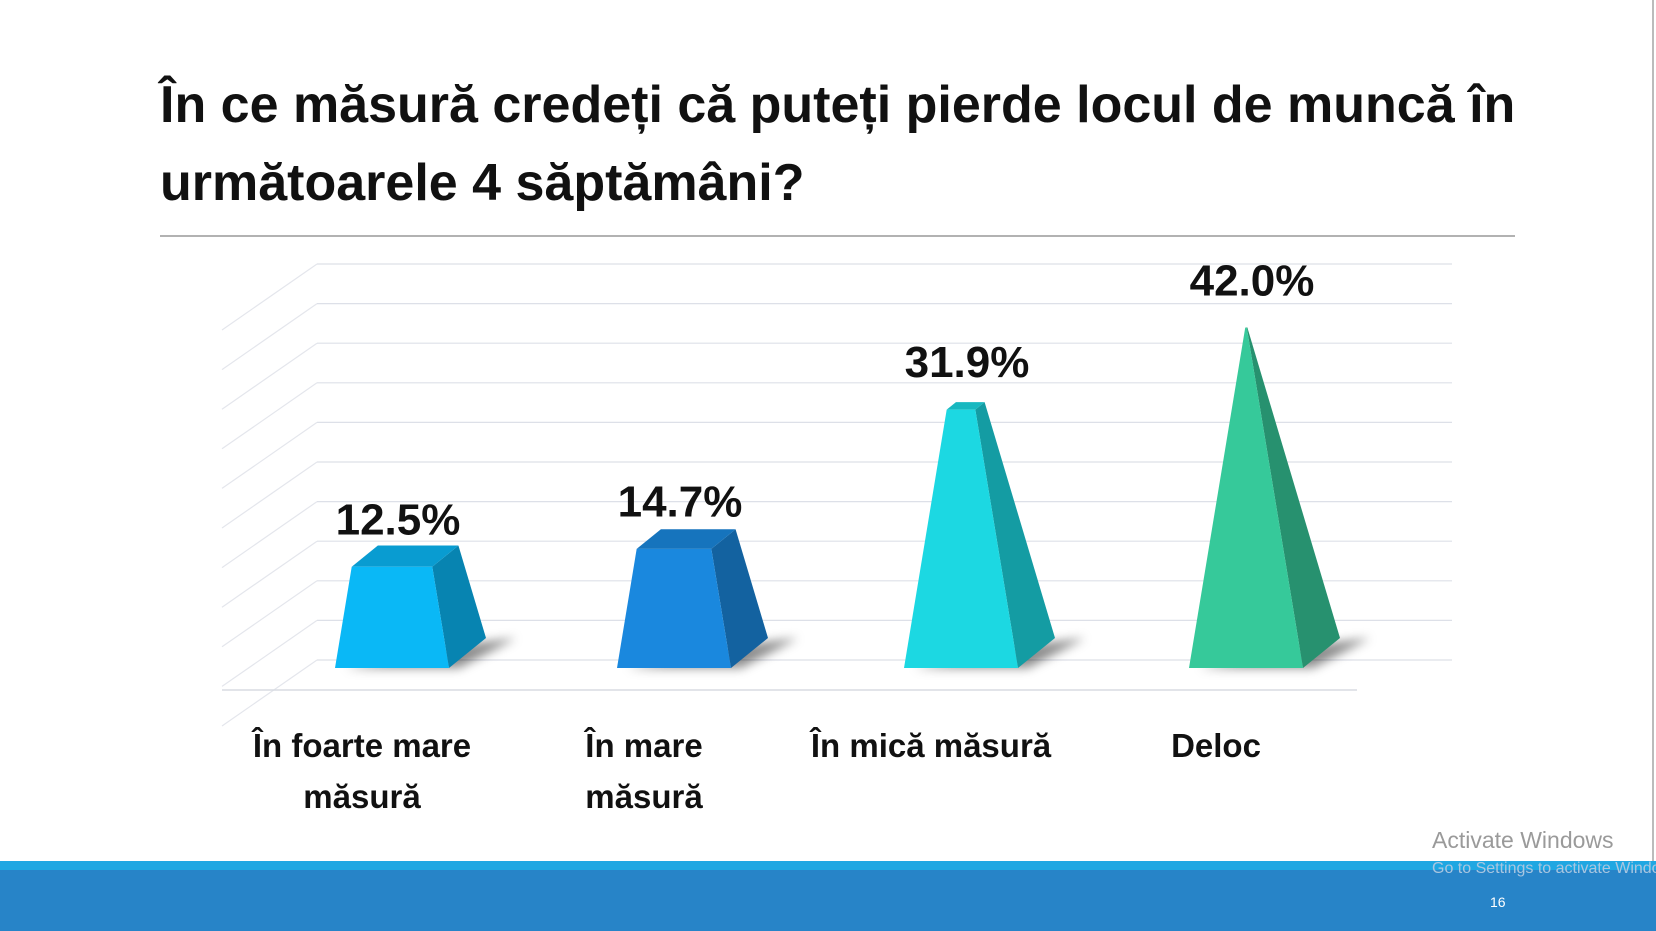  Describe the element at coordinates (680, 502) in the screenshot. I see `value-label: 14.7%` at that location.